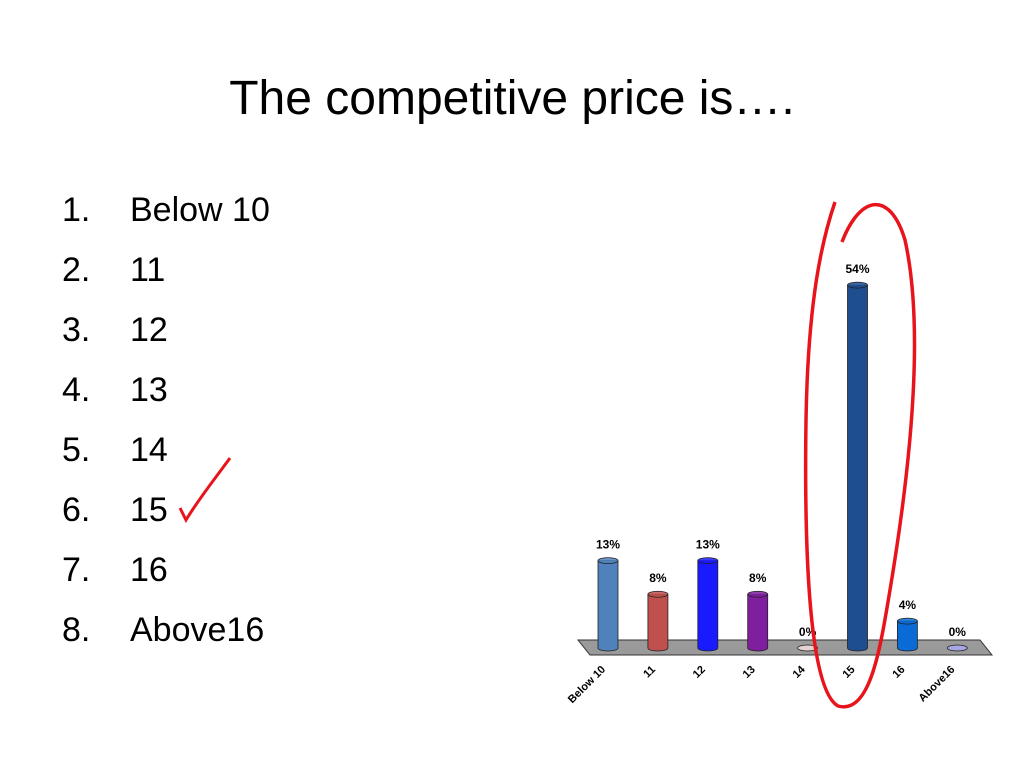  What do you see at coordinates (587, 685) in the screenshot?
I see `x-tick-label: Below 10` at bounding box center [587, 685].